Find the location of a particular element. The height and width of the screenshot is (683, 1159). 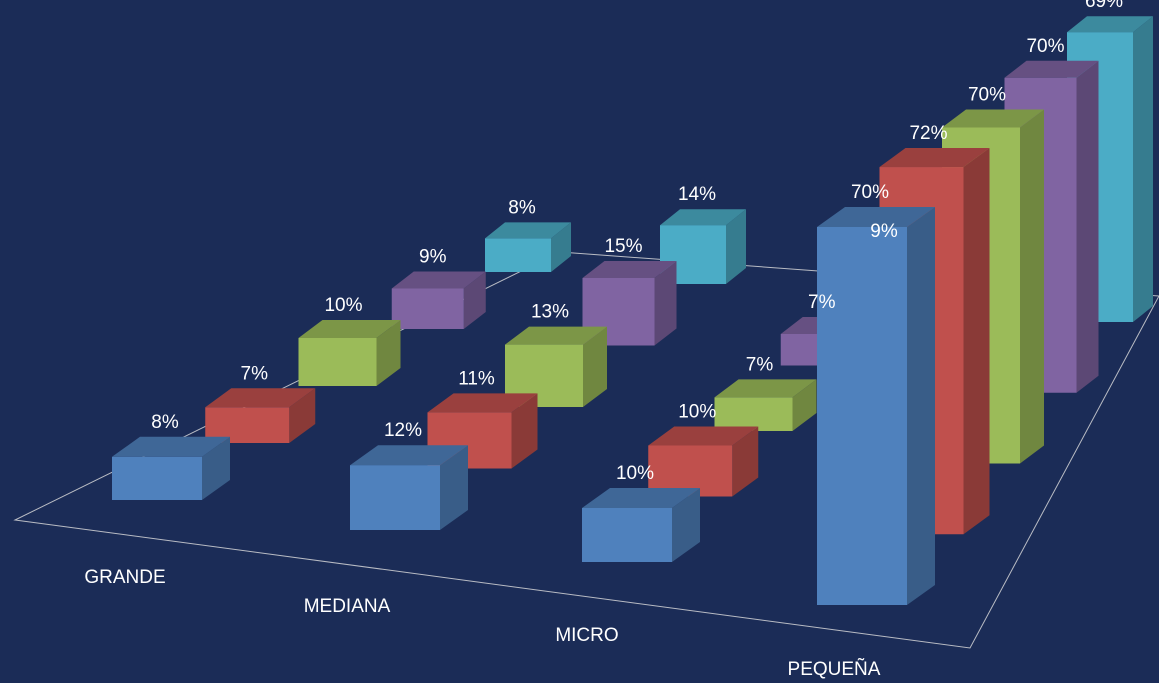

data-label: 14% is located at coordinates (697, 194).